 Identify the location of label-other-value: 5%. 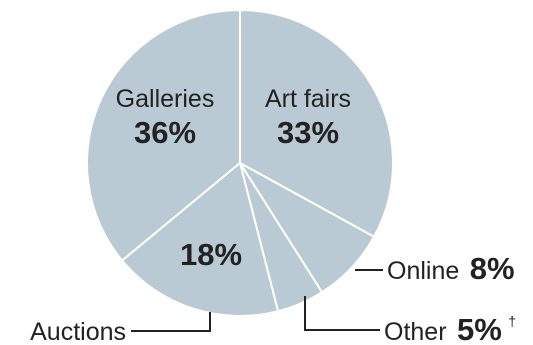
(479, 328).